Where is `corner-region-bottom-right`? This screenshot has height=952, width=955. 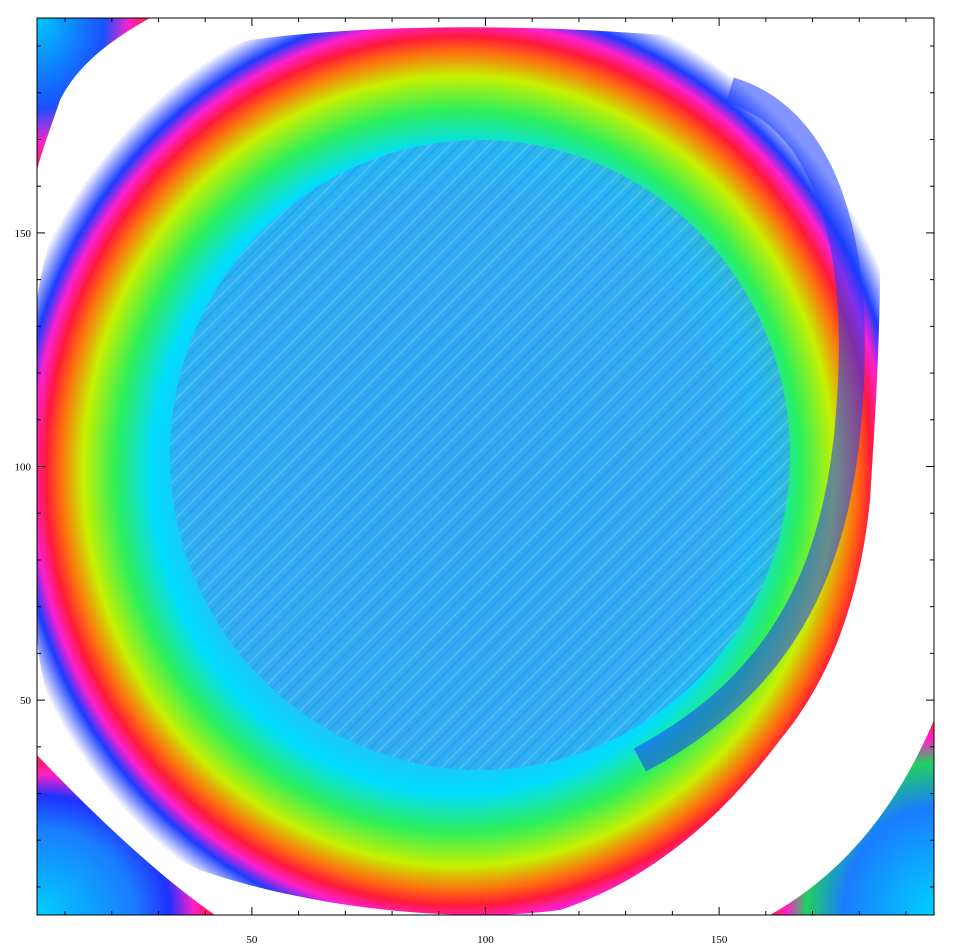
corner-region-bottom-right is located at coordinates (852, 817).